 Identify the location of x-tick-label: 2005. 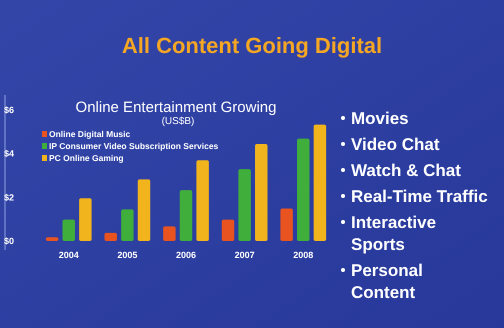
(127, 255).